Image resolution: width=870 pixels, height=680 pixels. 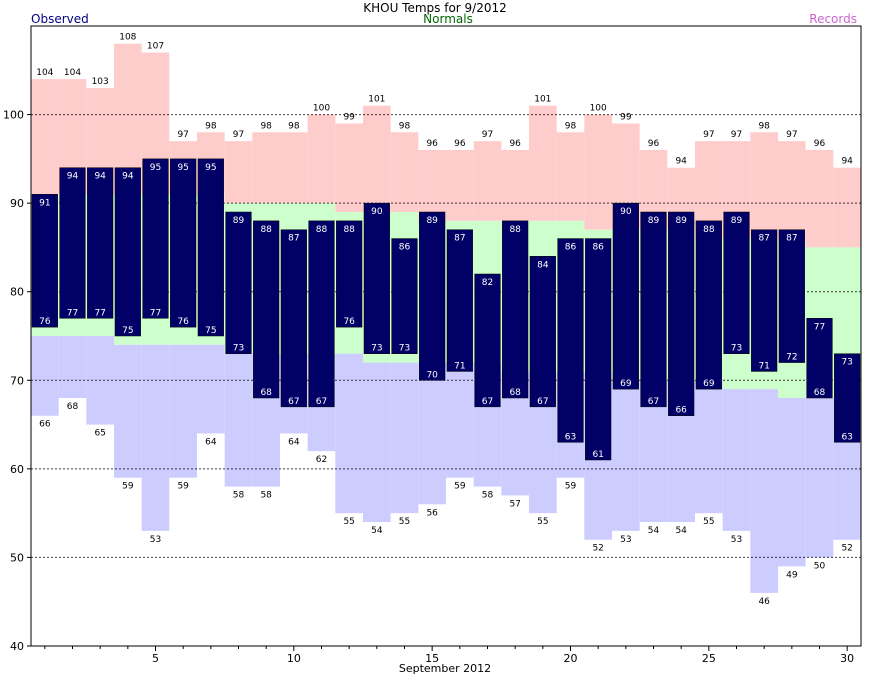 What do you see at coordinates (736, 349) in the screenshot?
I see `observed-low-label-day-26: 73` at bounding box center [736, 349].